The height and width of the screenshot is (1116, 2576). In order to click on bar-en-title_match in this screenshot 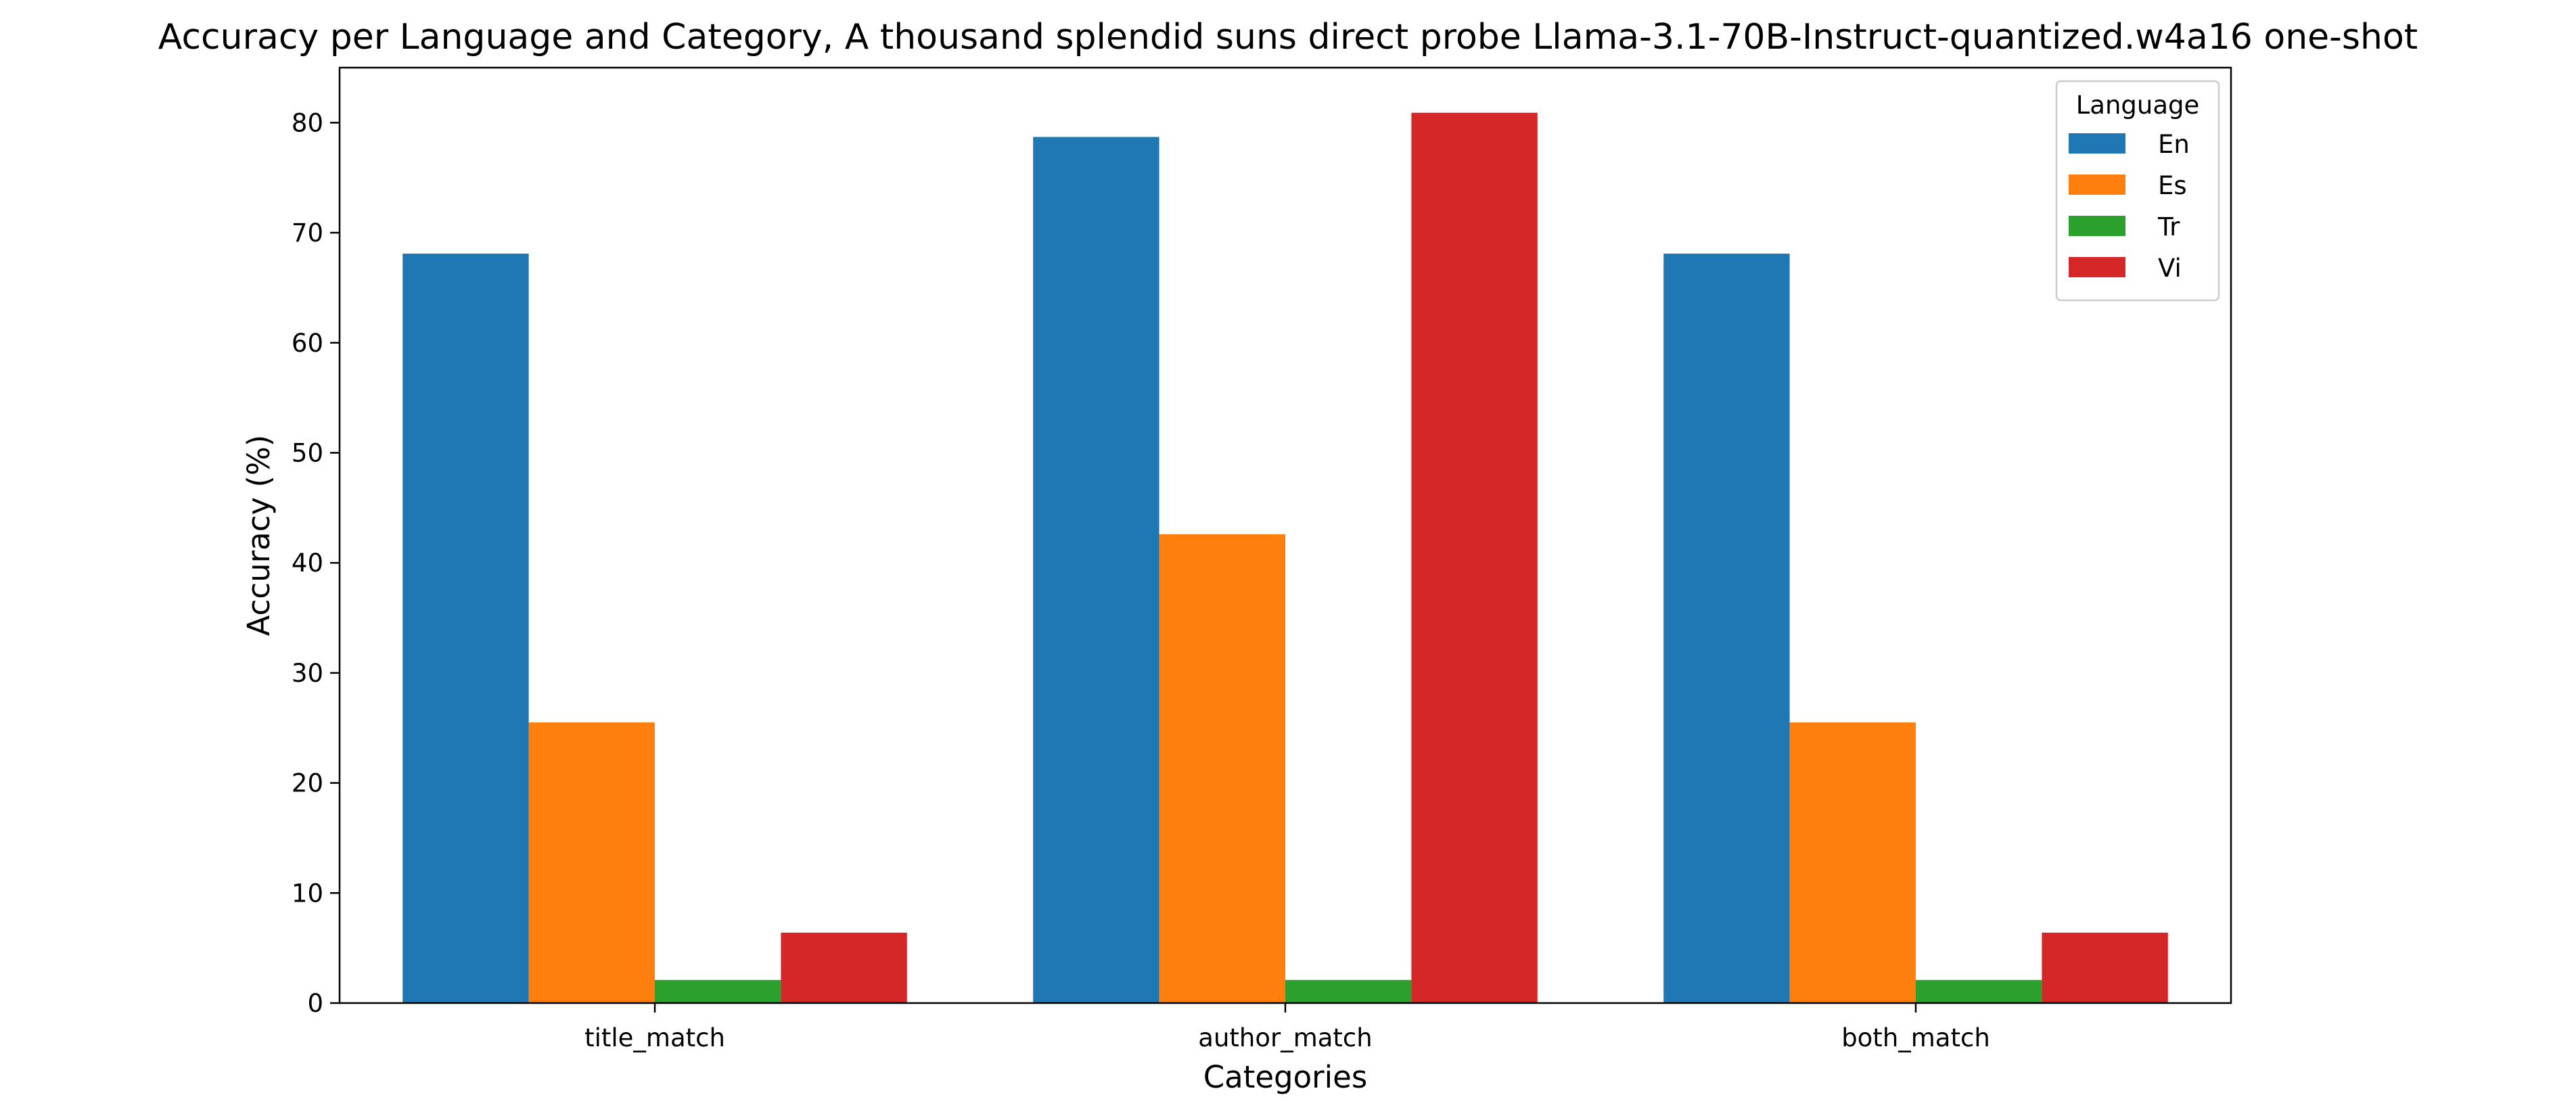, I will do `click(465, 628)`.